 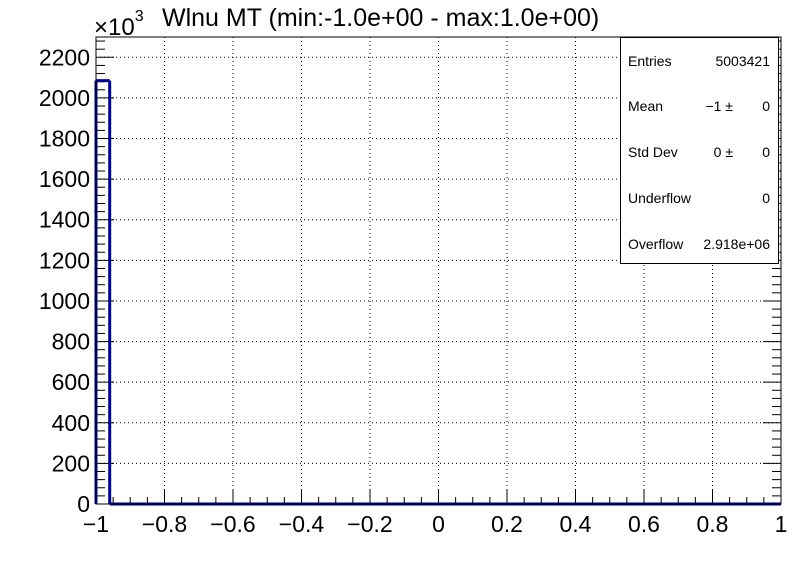 I want to click on stat-std-dev: Std Dev 0 ± 0, so click(x=699, y=154).